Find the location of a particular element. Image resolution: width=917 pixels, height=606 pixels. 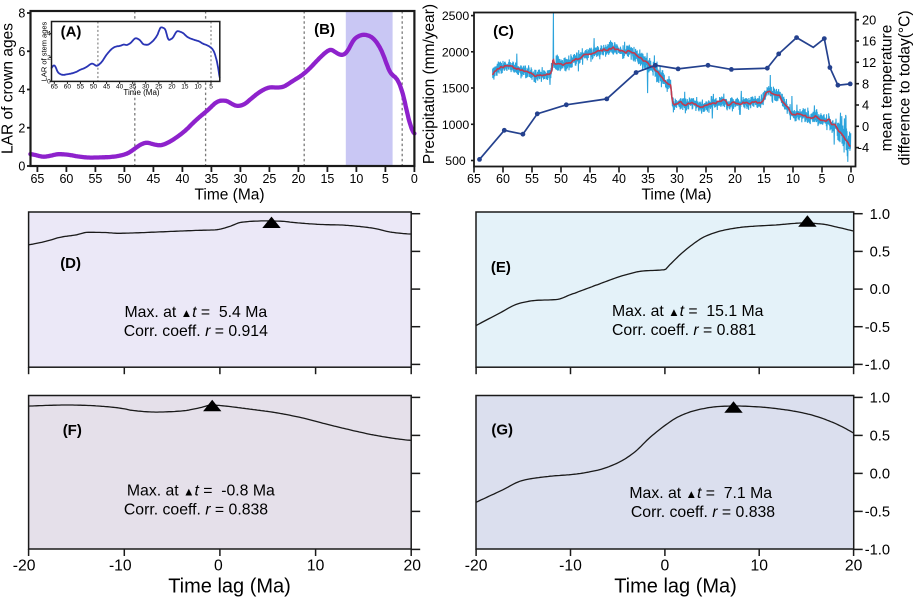

svg-text: 2500 is located at coordinates (456, 16).